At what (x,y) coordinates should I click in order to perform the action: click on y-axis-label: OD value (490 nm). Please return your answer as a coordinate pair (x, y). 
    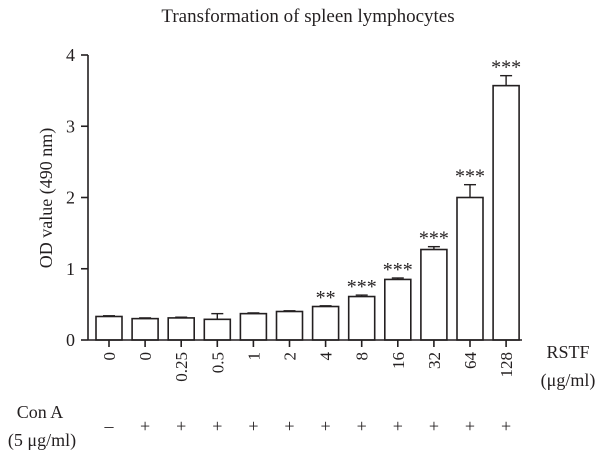
    Looking at the image, I should click on (46, 198).